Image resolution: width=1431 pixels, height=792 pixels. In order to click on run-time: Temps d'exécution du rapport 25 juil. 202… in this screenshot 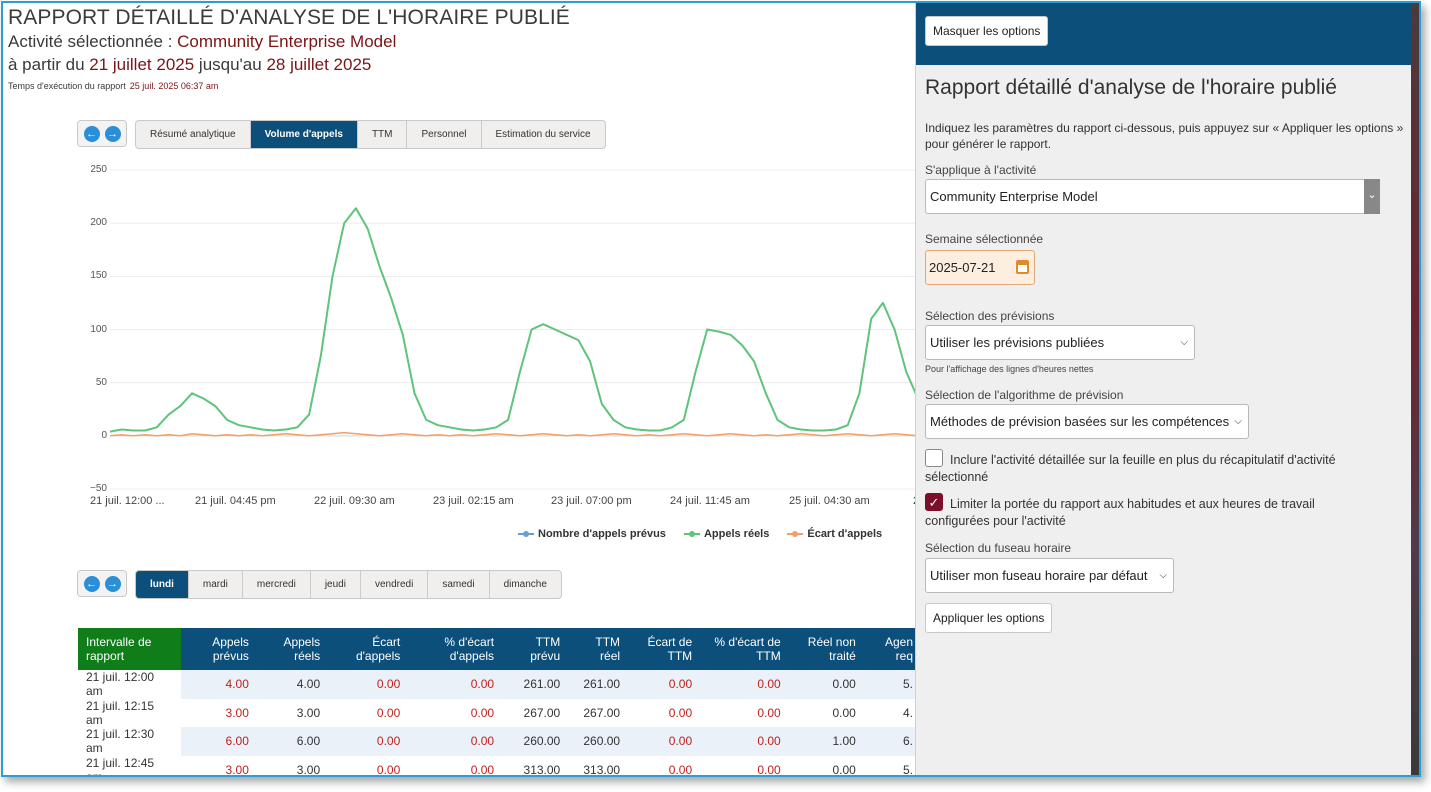, I will do `click(113, 86)`.